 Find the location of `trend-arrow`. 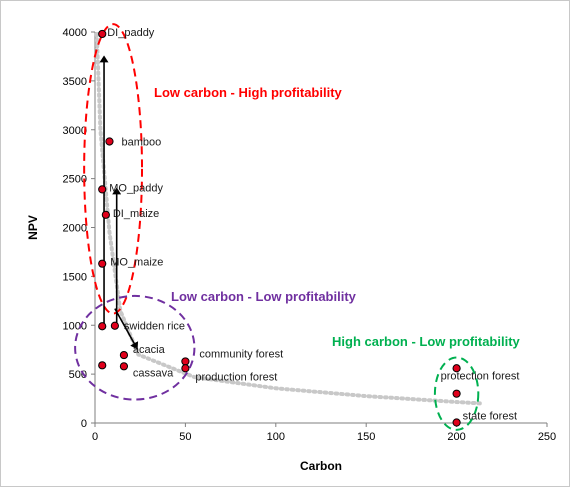

trend-arrow is located at coordinates (126, 329).